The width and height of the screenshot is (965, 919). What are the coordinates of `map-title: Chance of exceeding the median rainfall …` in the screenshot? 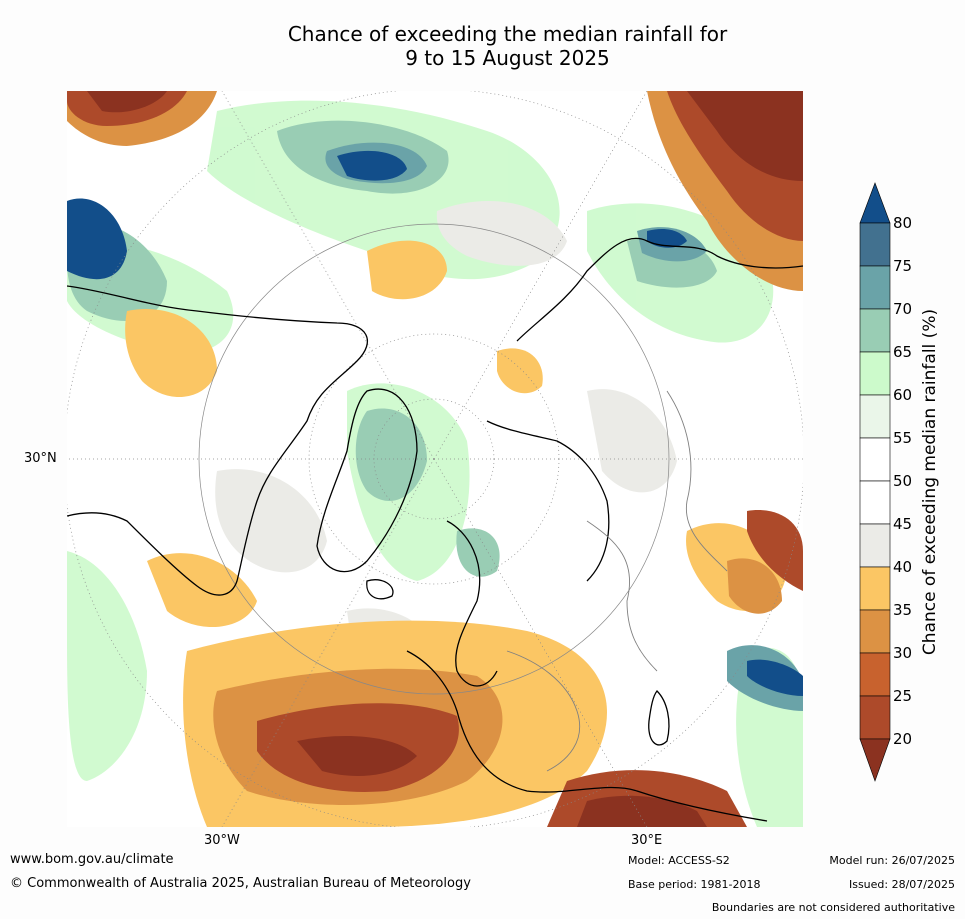 It's located at (507, 46).